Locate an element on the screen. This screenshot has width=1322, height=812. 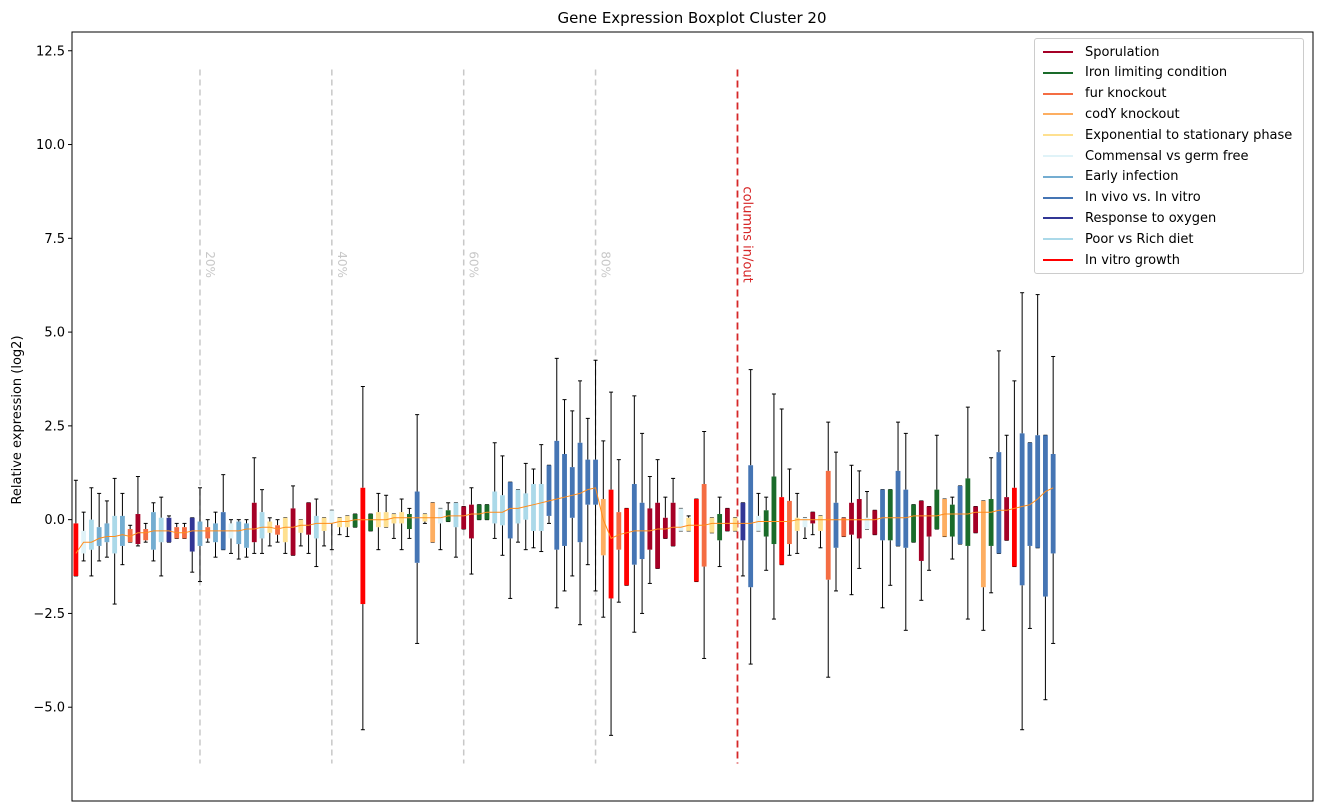
y-tick-label: 0.0 is located at coordinates (54, 520).